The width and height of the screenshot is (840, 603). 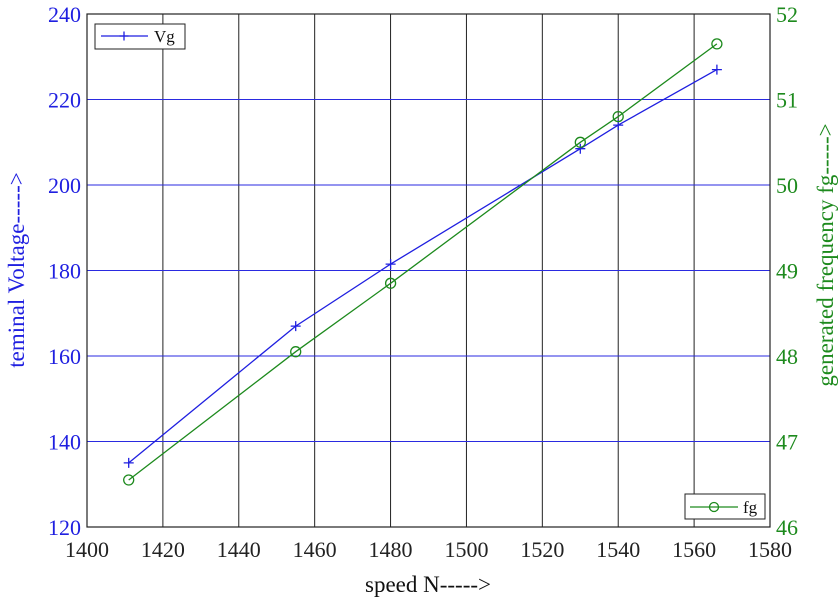 What do you see at coordinates (787, 442) in the screenshot?
I see `y-right-tick-label: 47` at bounding box center [787, 442].